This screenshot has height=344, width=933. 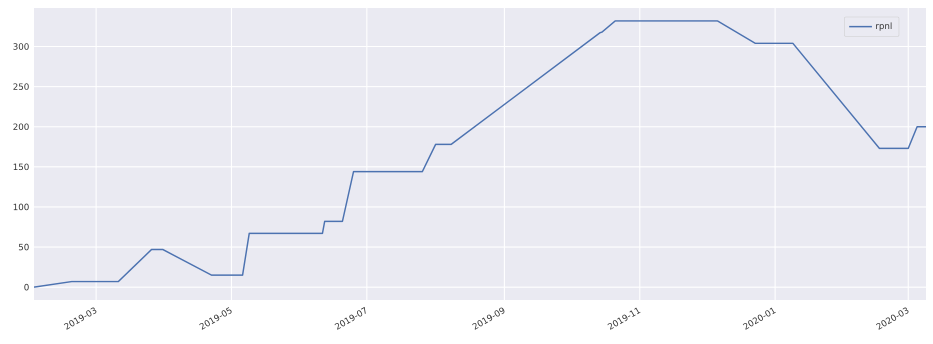 What do you see at coordinates (884, 26) in the screenshot?
I see `legend-label: rpnl` at bounding box center [884, 26].